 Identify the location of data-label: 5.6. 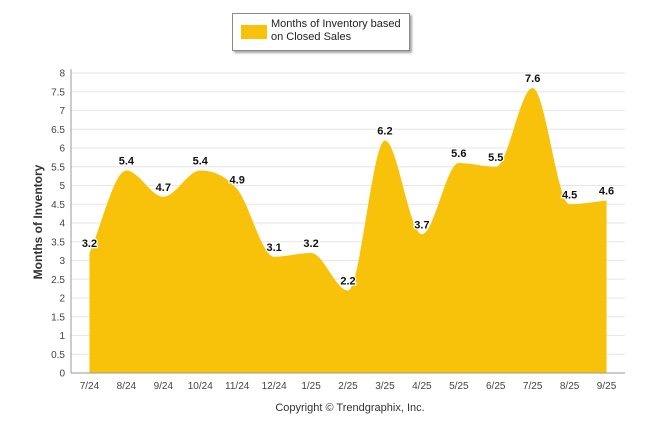
(458, 154).